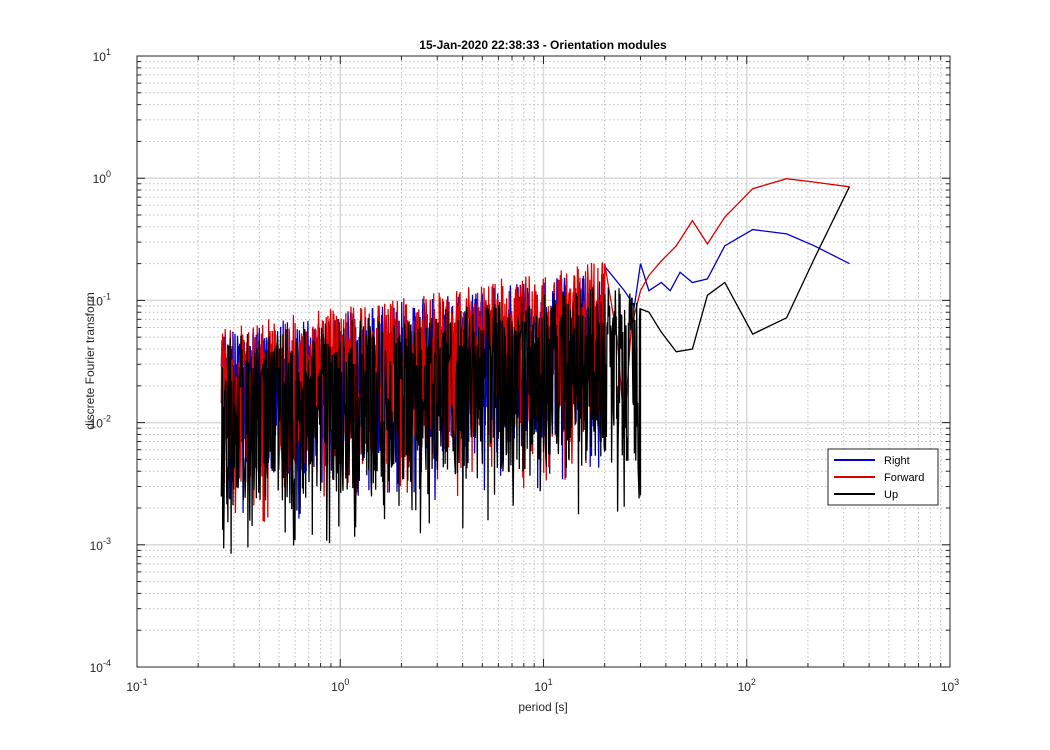  Describe the element at coordinates (543, 685) in the screenshot. I see `x-tick-label: 10¹` at that location.